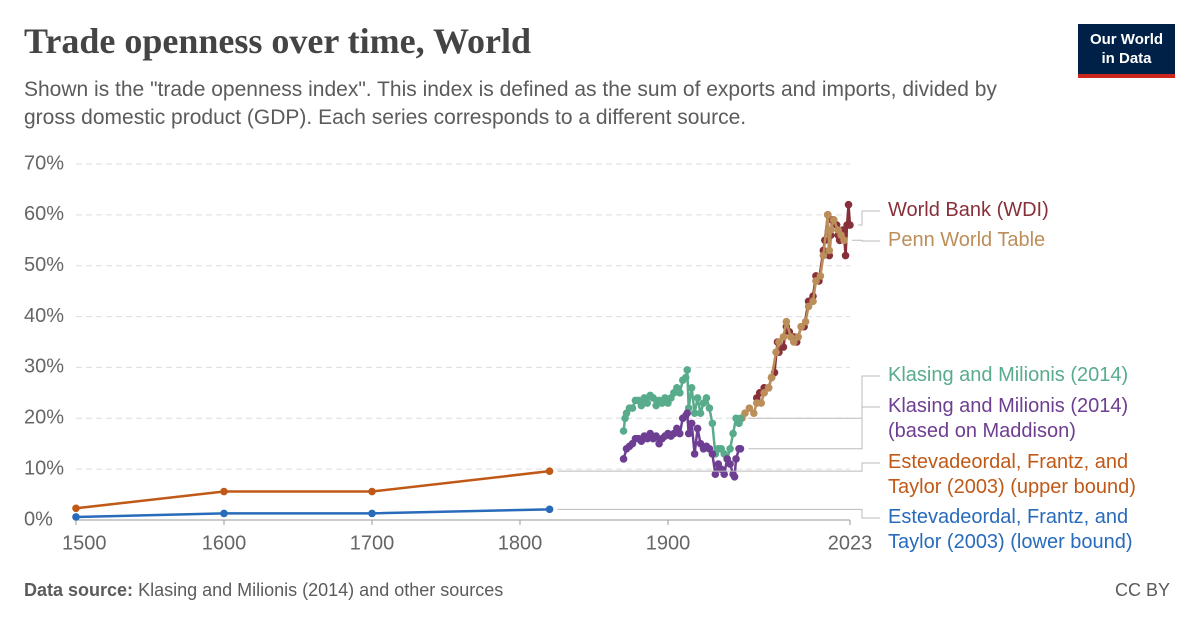  Describe the element at coordinates (38, 519) in the screenshot. I see `y-tick-label: 0%` at that location.